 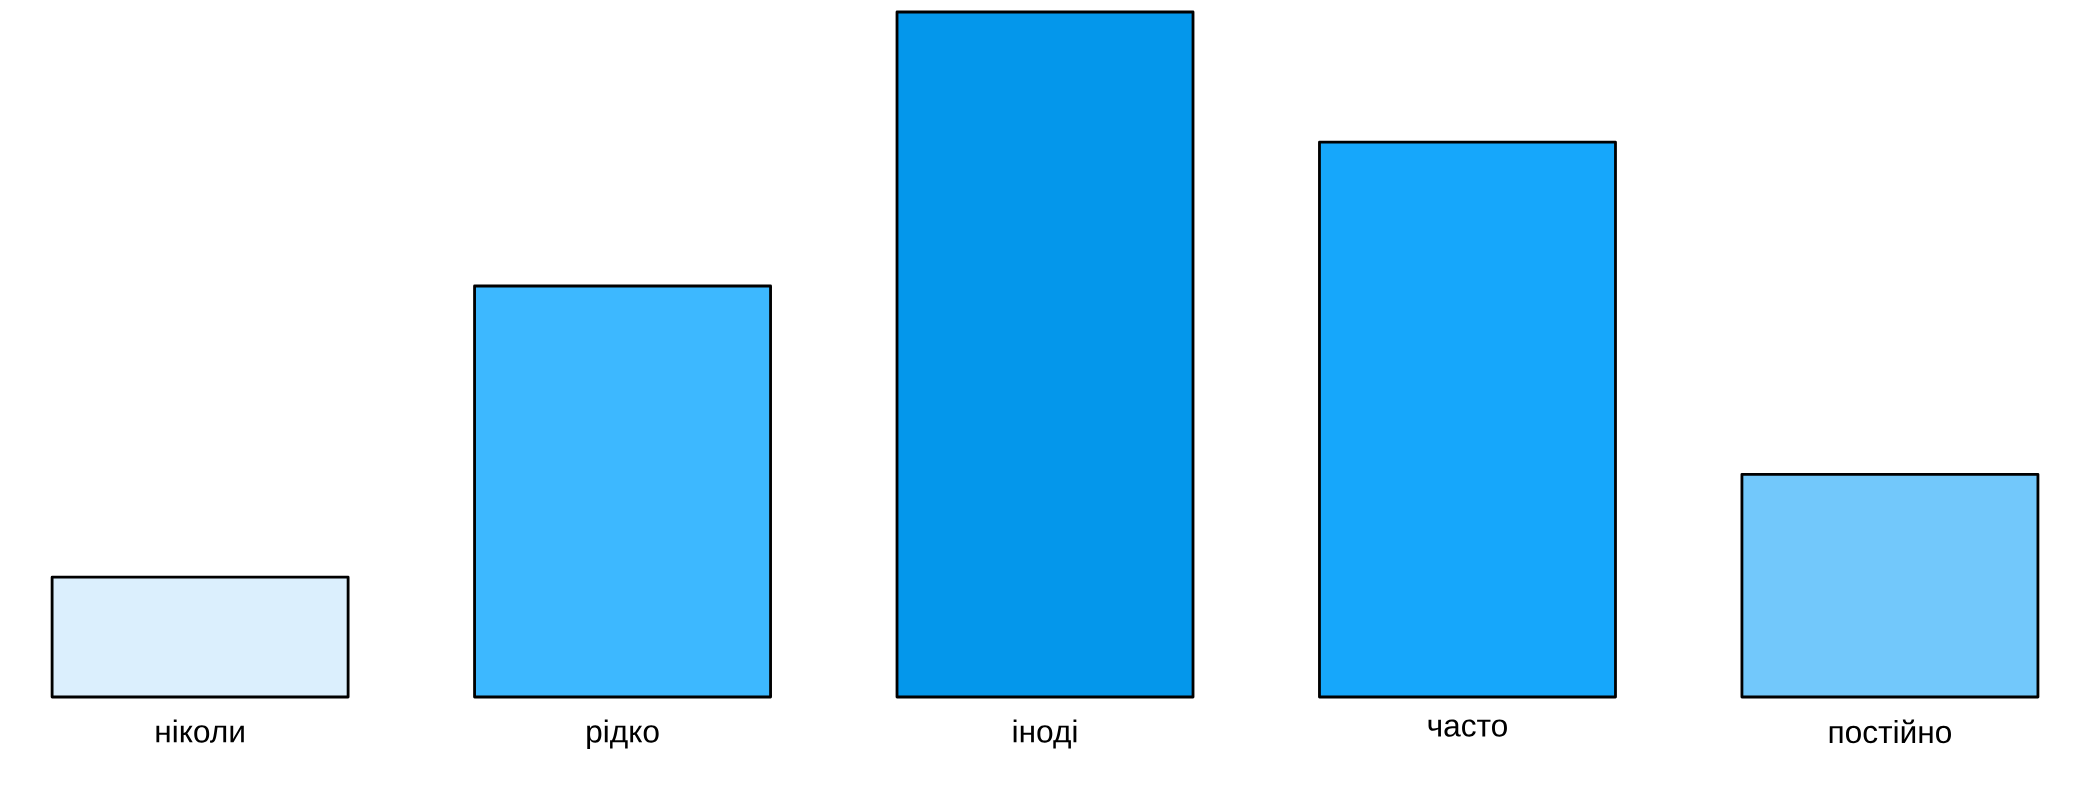 I want to click on x-tick-label: рідко, so click(x=623, y=734).